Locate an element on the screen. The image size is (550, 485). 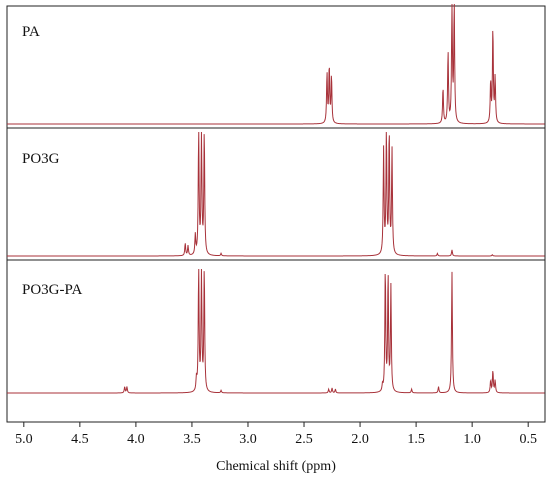
panel-label-po3g-pa: PO3G-PA is located at coordinates (52, 290).